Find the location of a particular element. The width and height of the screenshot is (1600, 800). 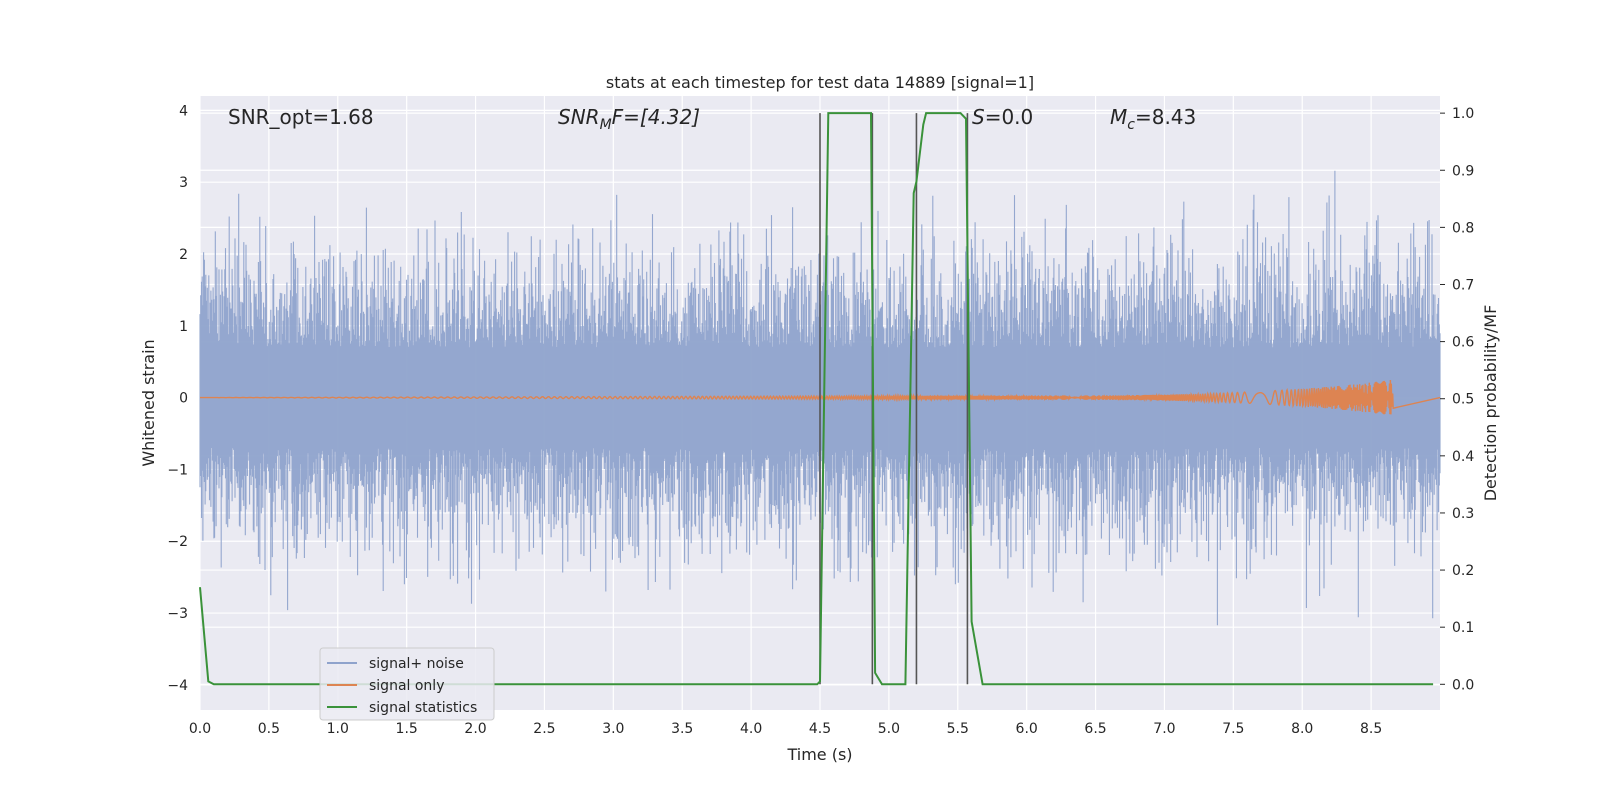

x-tick-label: 2.5 is located at coordinates (544, 729).